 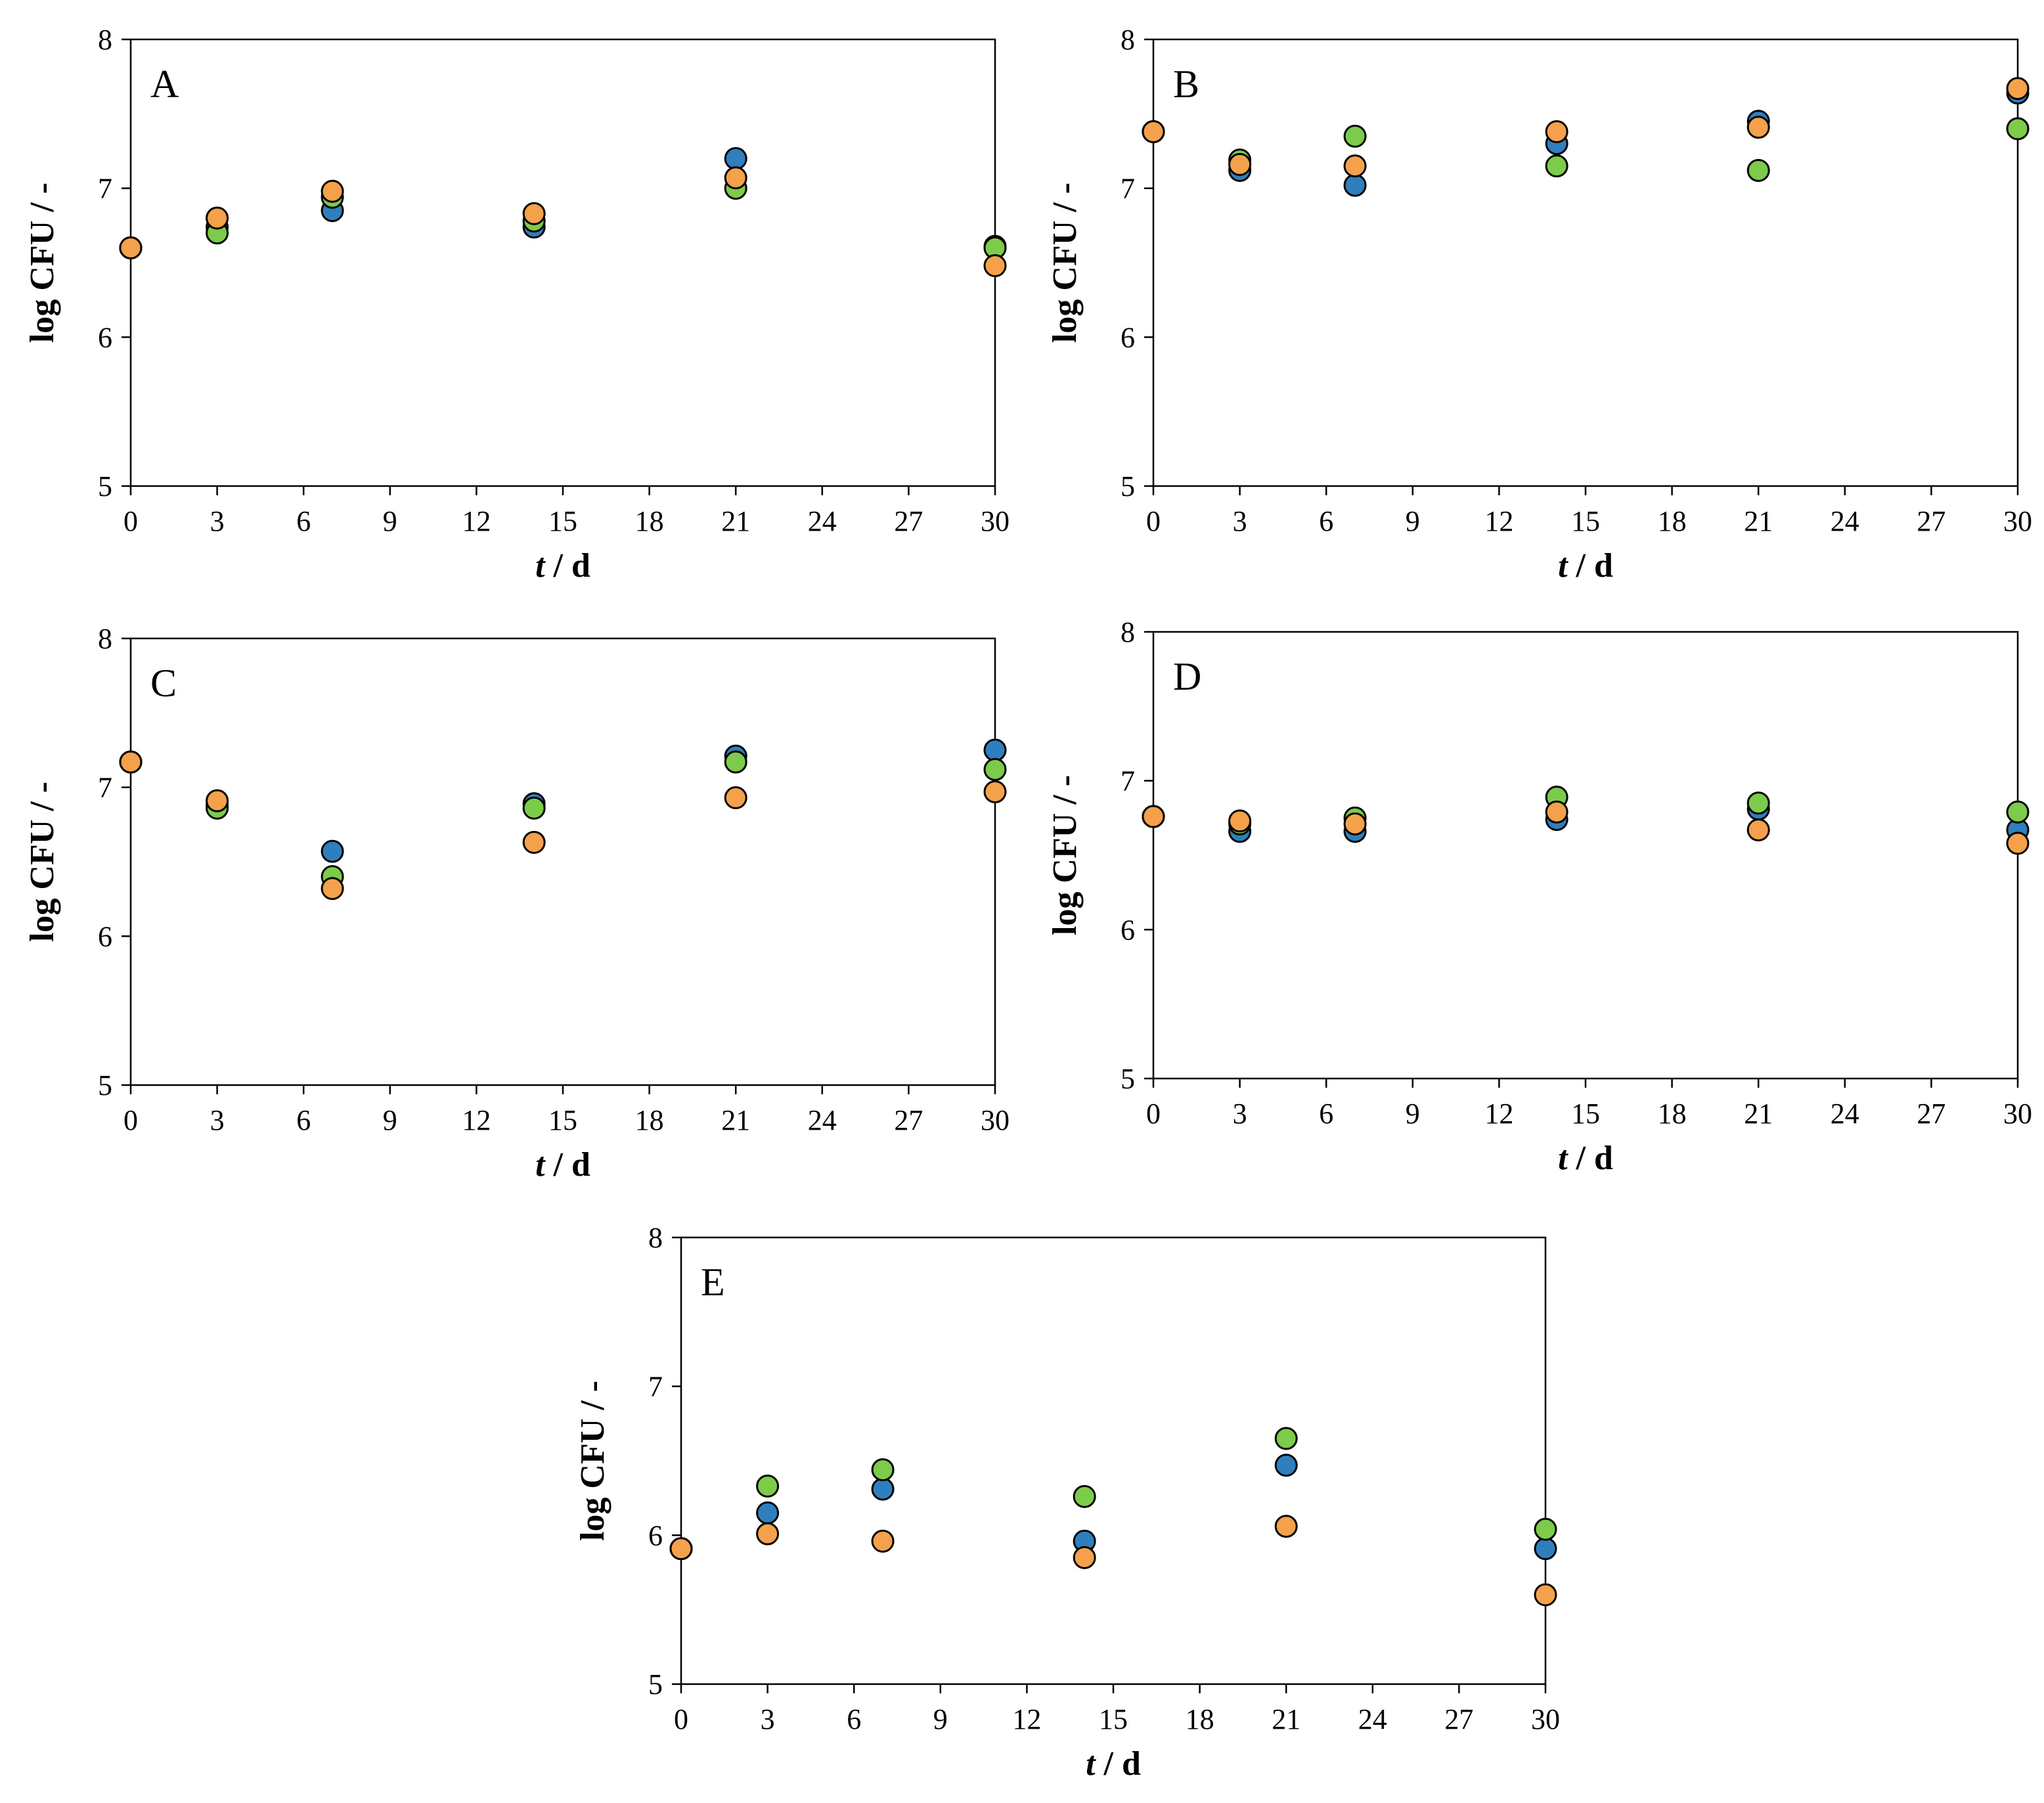 What do you see at coordinates (217, 1120) in the screenshot?
I see `x-tick-label-c: 3` at bounding box center [217, 1120].